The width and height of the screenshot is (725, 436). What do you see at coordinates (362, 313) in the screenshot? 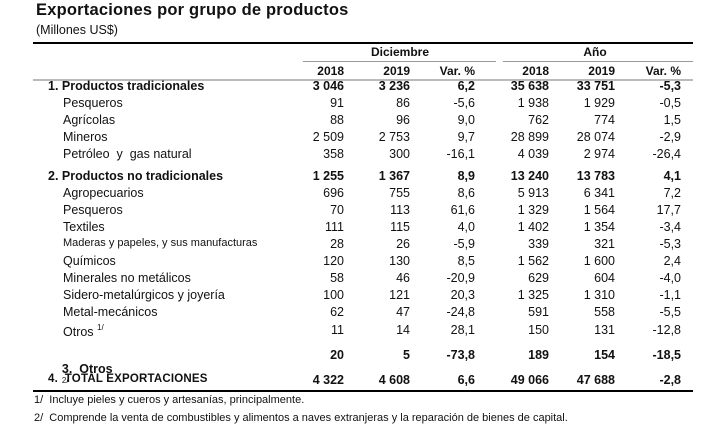
I see `table-row: Metal-mecánicos 62 47 -24,8 591 558 -5,5` at bounding box center [362, 313].